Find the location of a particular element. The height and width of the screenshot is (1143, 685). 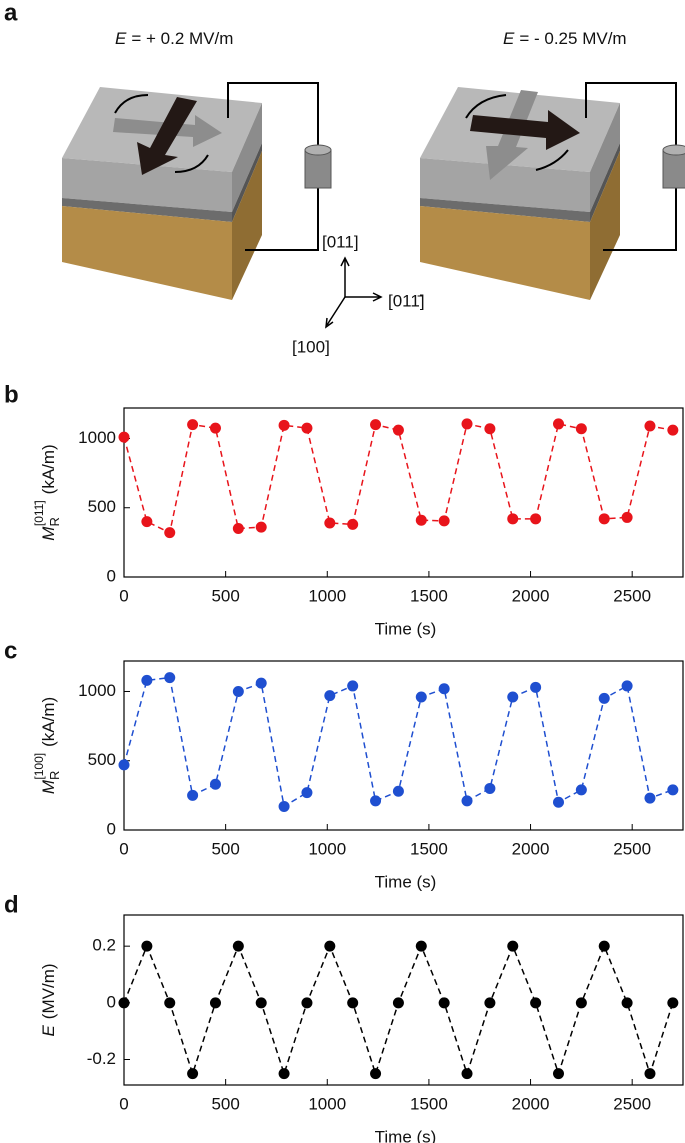

field-symbol: E is located at coordinates (121, 38).